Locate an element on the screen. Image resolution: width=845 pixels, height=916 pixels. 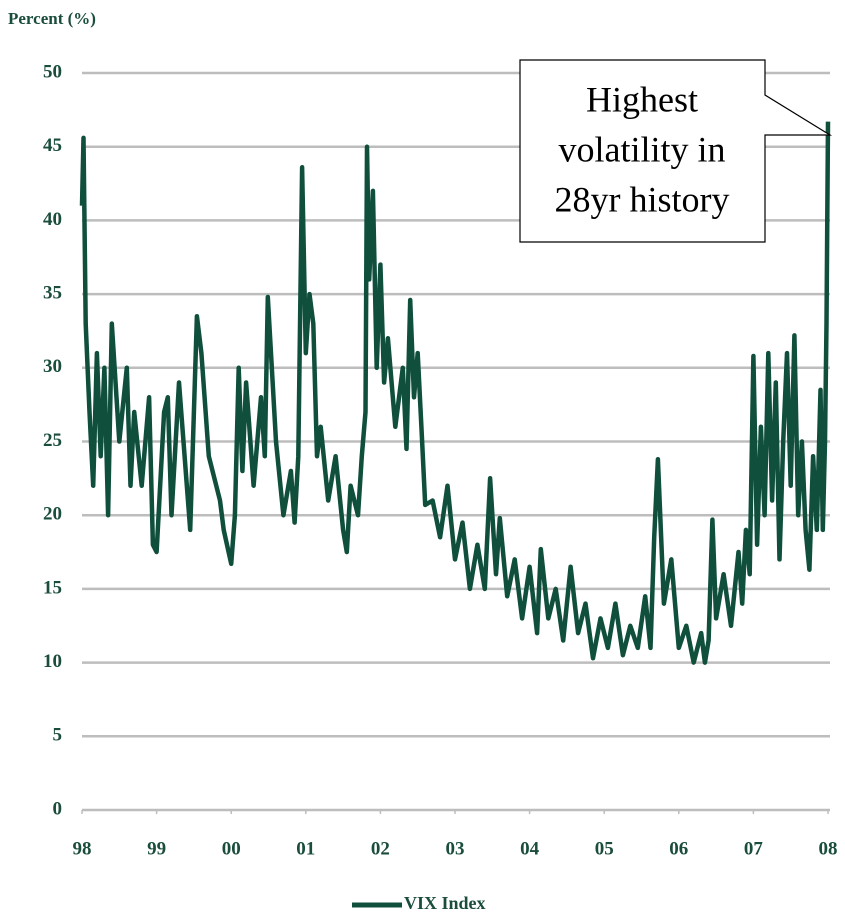
x-tick-label: 02 is located at coordinates (380, 848).